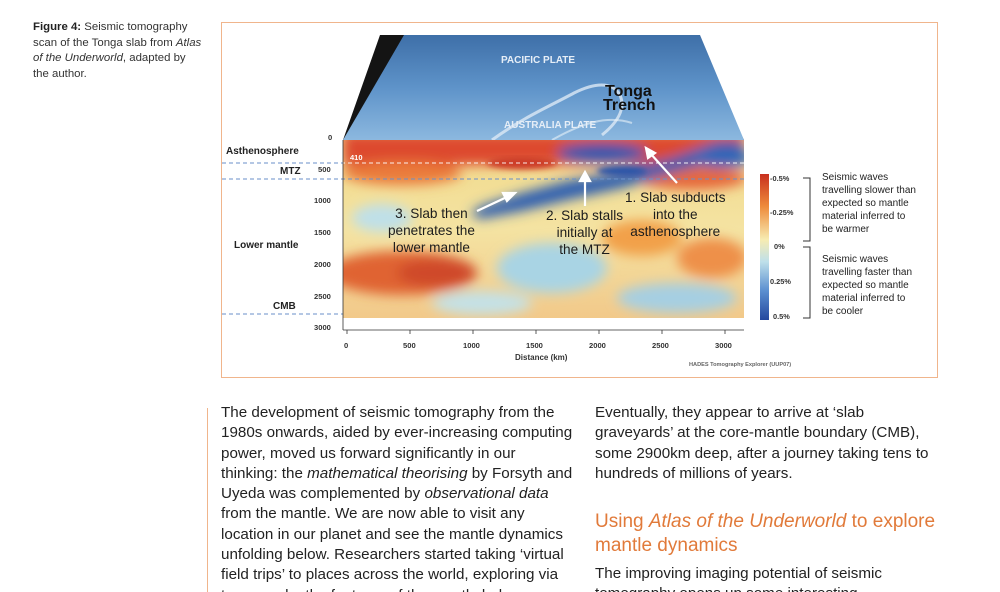  Describe the element at coordinates (534, 345) in the screenshot. I see `distance-tick: 1500` at that location.